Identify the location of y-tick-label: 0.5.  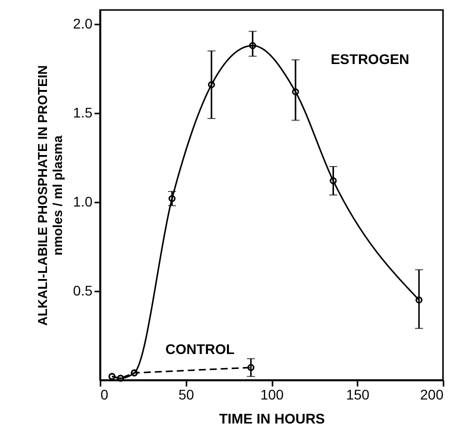
(83, 290).